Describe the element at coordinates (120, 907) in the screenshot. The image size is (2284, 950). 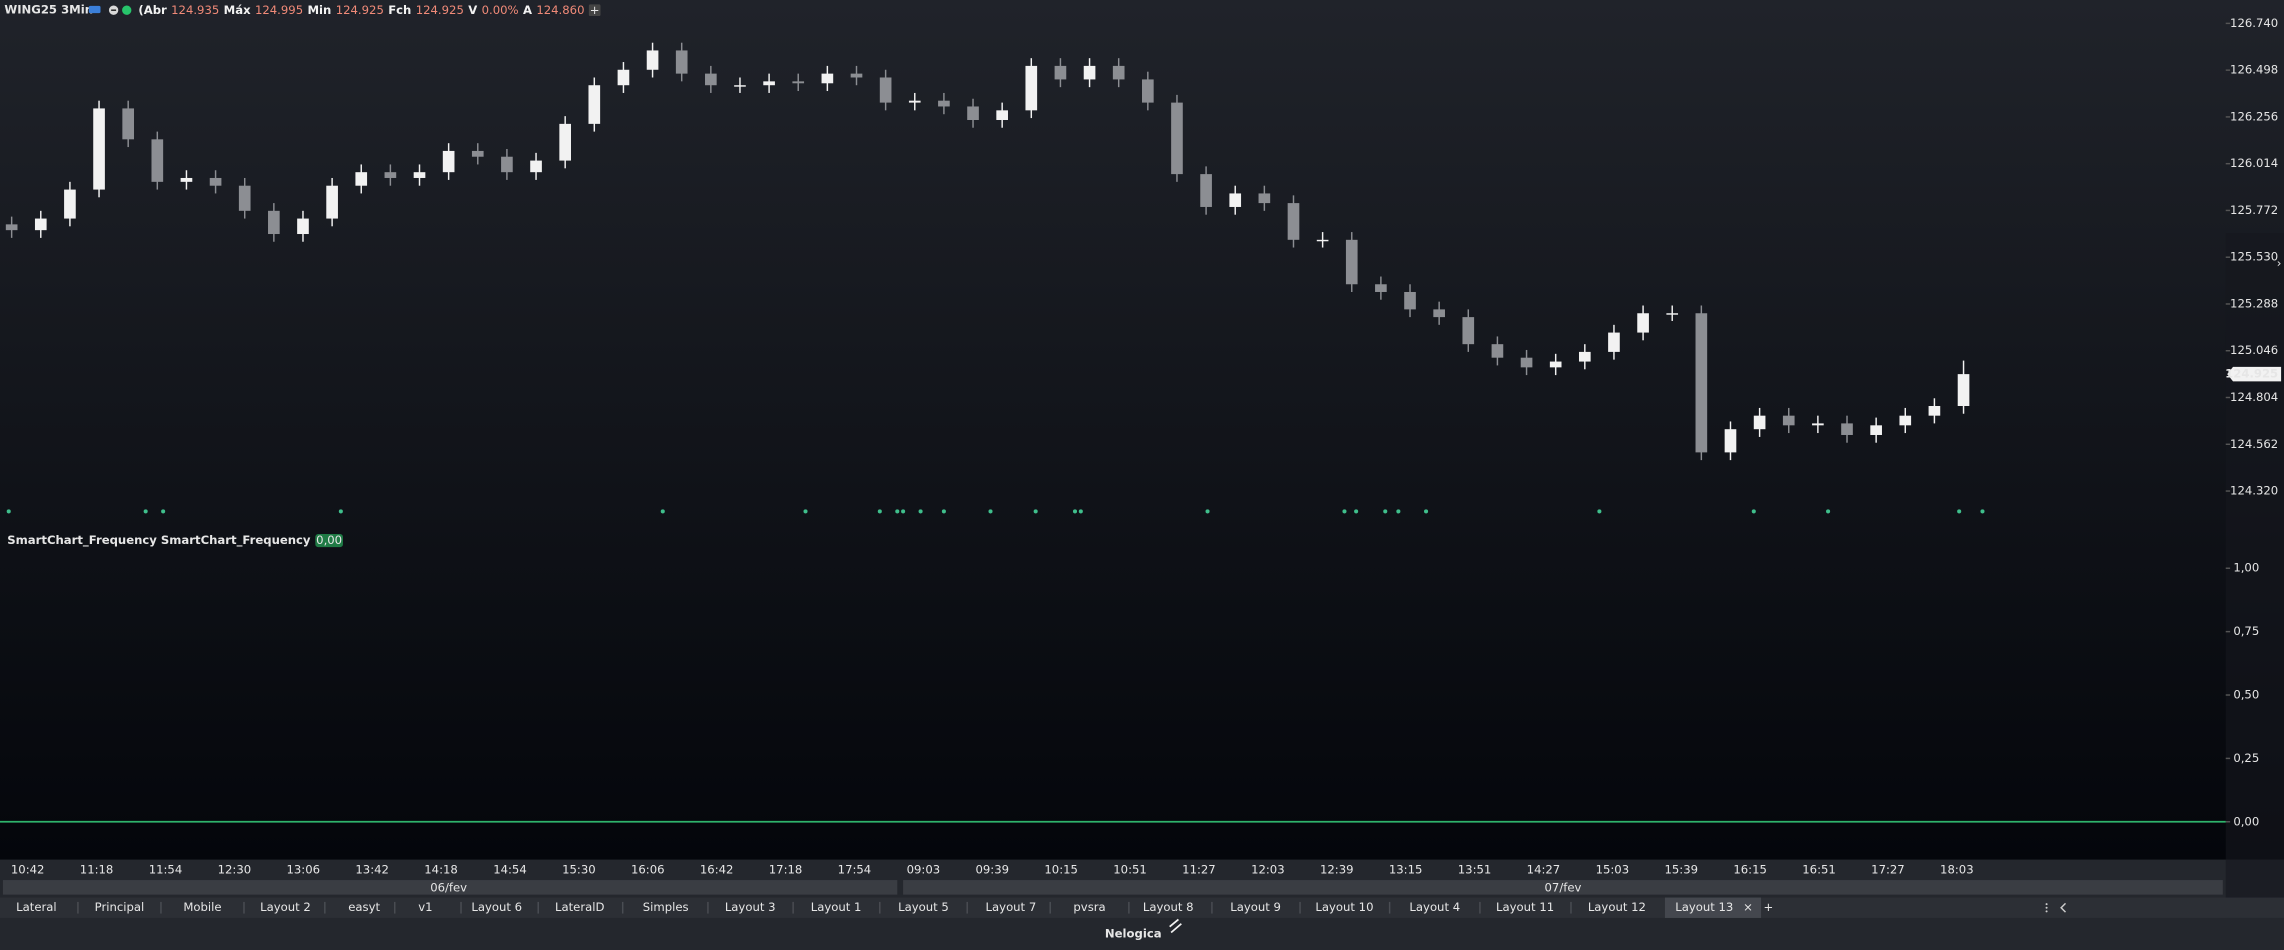
I see `tab: Principal` at that location.